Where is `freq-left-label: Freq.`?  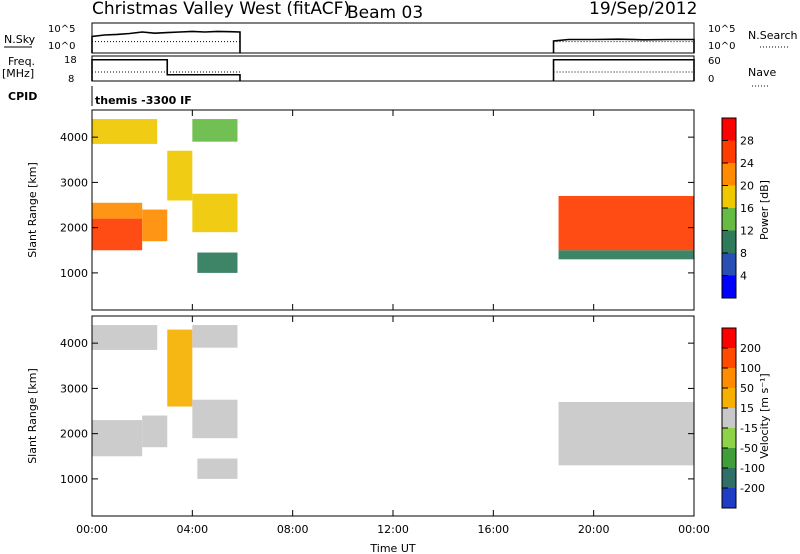
freq-left-label: Freq. is located at coordinates (21, 61).